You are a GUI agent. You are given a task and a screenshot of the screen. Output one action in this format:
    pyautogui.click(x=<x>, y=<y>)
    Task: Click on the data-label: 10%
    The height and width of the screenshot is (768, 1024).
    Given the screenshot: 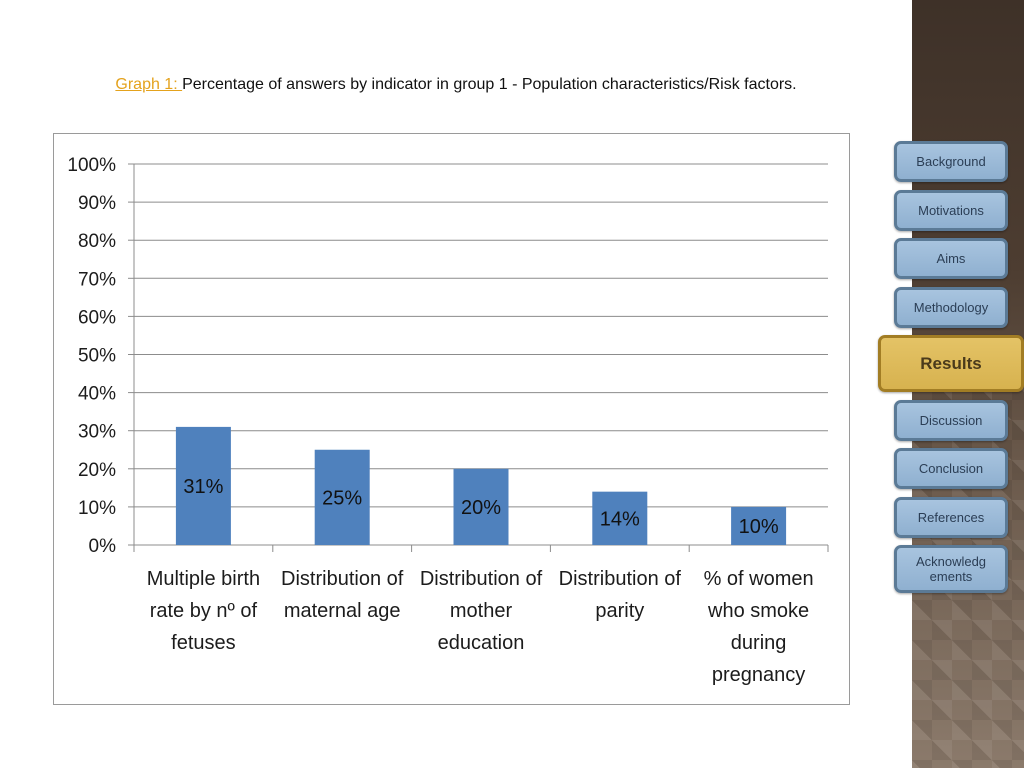 What is the action you would take?
    pyautogui.click(x=759, y=527)
    